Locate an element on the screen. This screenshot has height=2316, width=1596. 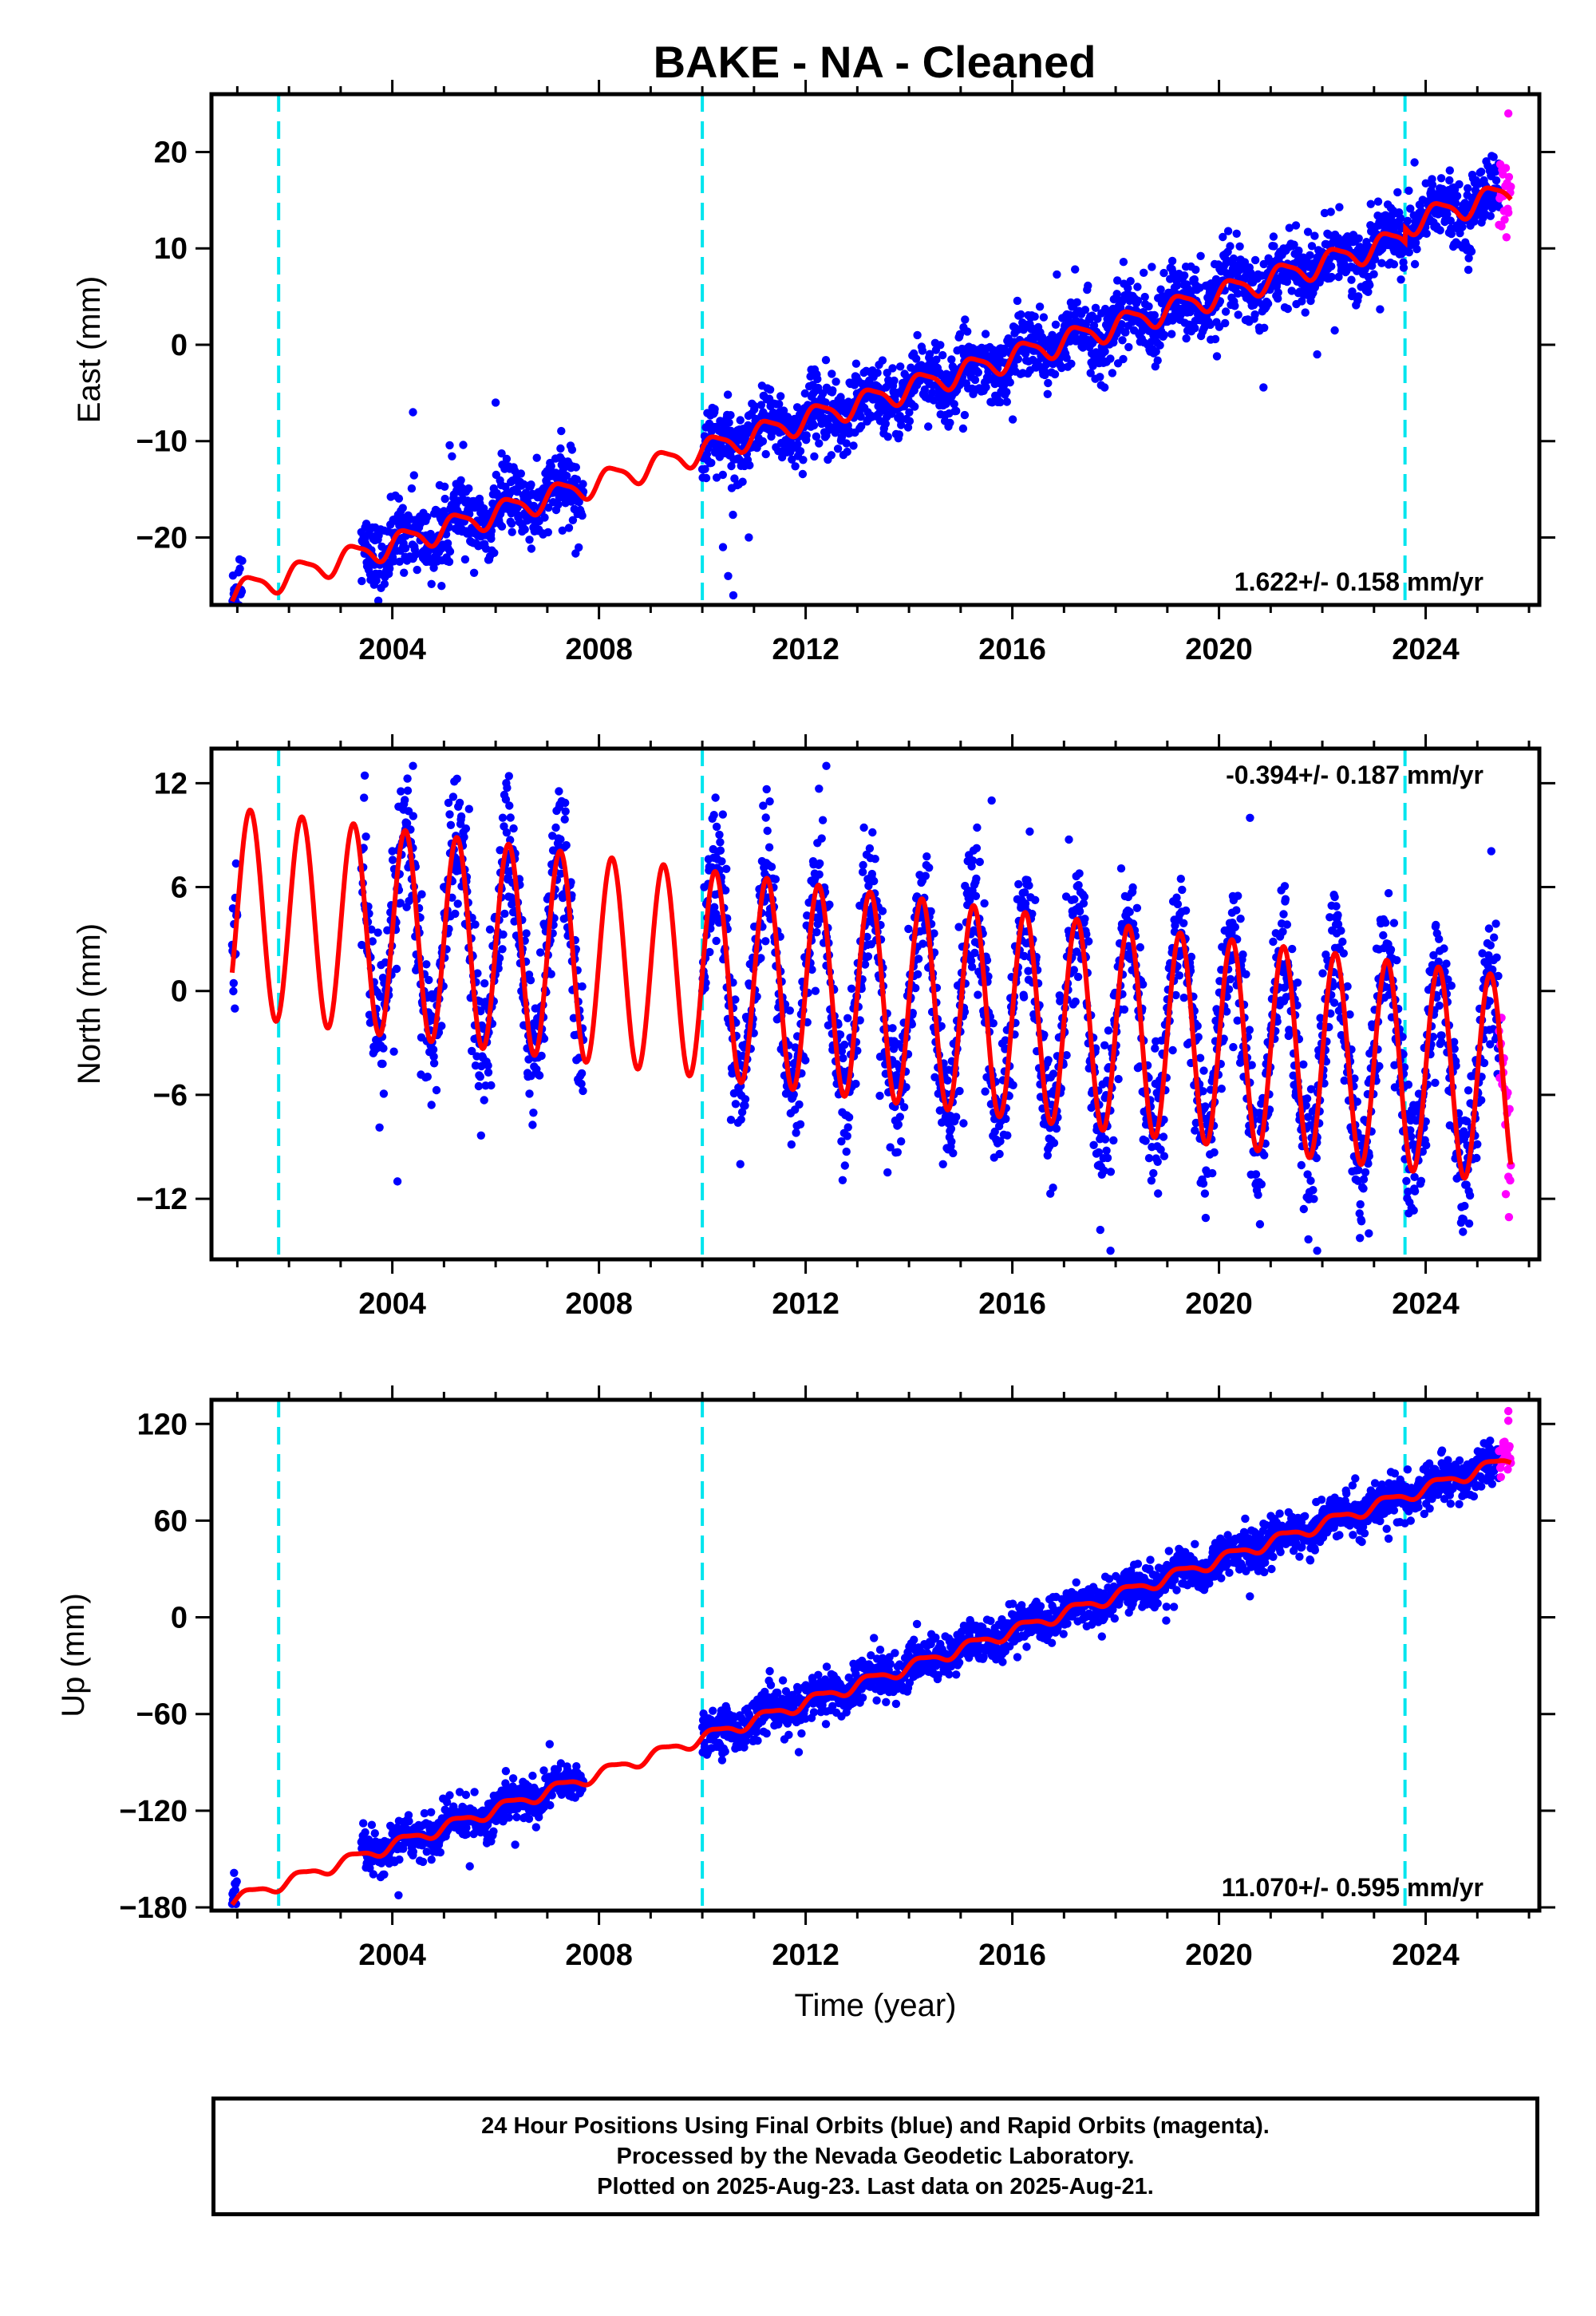
east-x-tick-label: 2008 is located at coordinates (599, 649).